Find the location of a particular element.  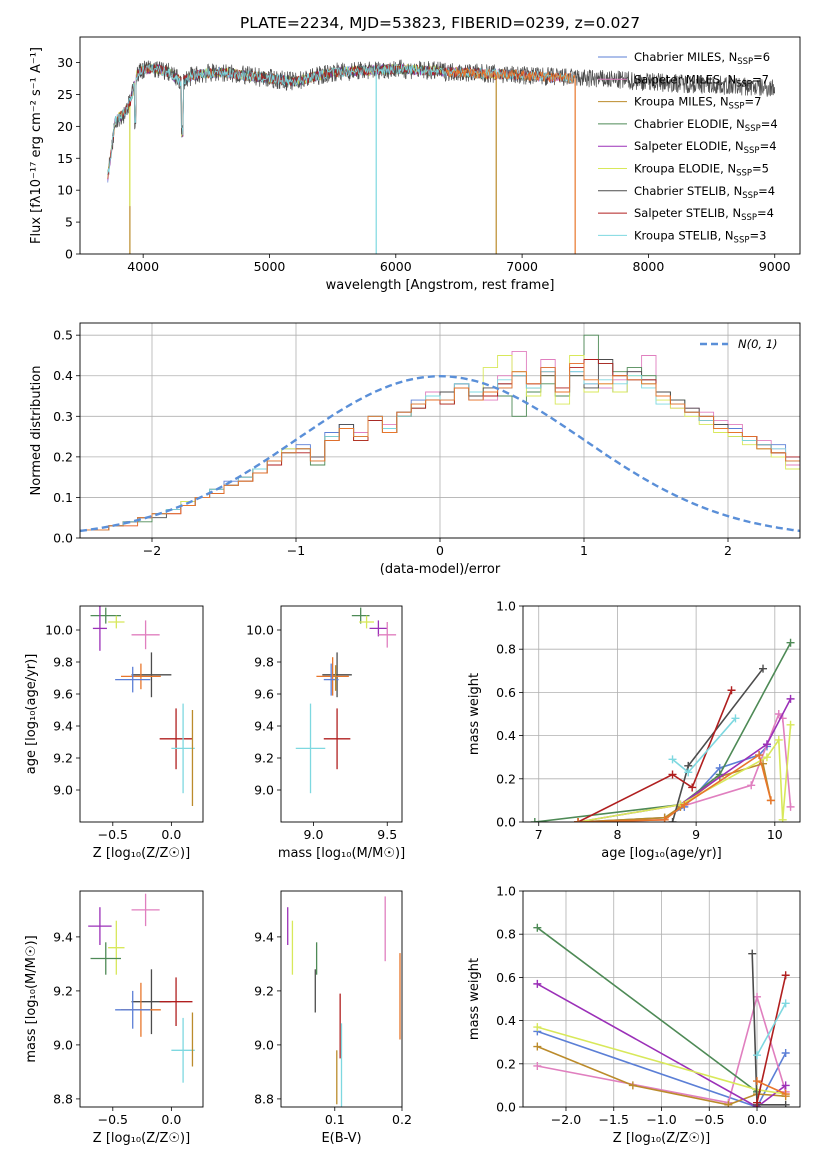

y-tick-label: 0 is located at coordinates (69, 254).